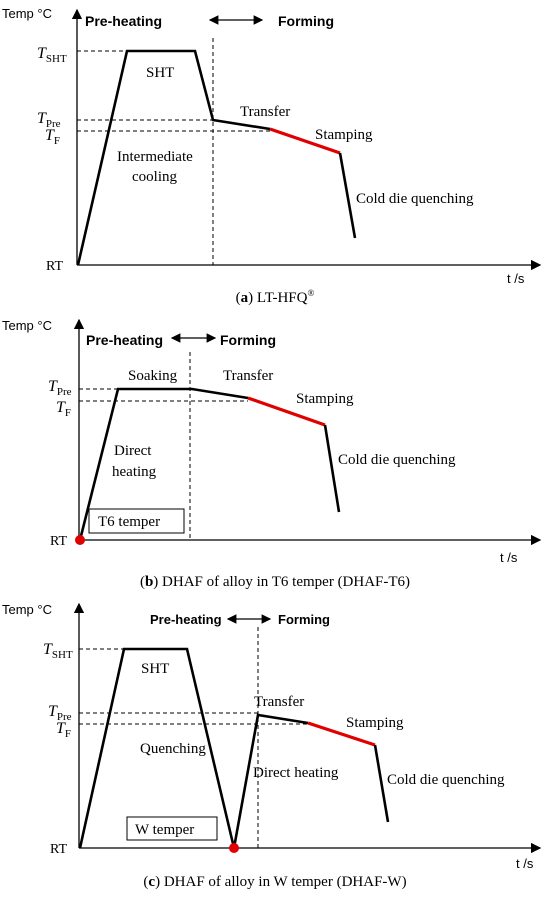 Image resolution: width=550 pixels, height=897 pixels. Describe the element at coordinates (325, 399) in the screenshot. I see `panel-b-label-stamping: Stamping` at that location.